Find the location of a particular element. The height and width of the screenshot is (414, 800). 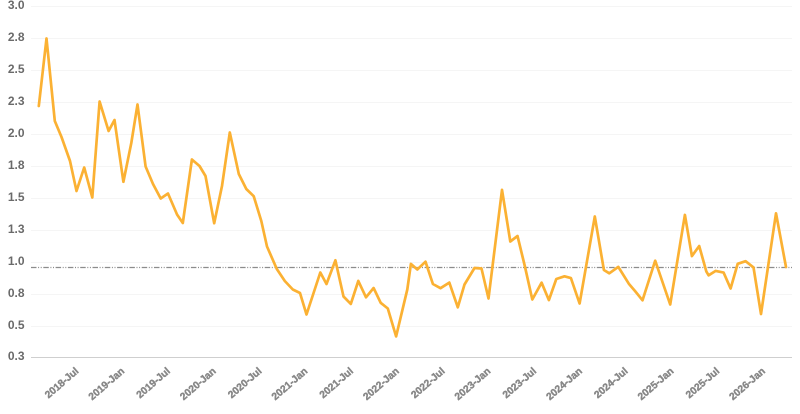

svg-text: 0.8 is located at coordinates (16, 293).